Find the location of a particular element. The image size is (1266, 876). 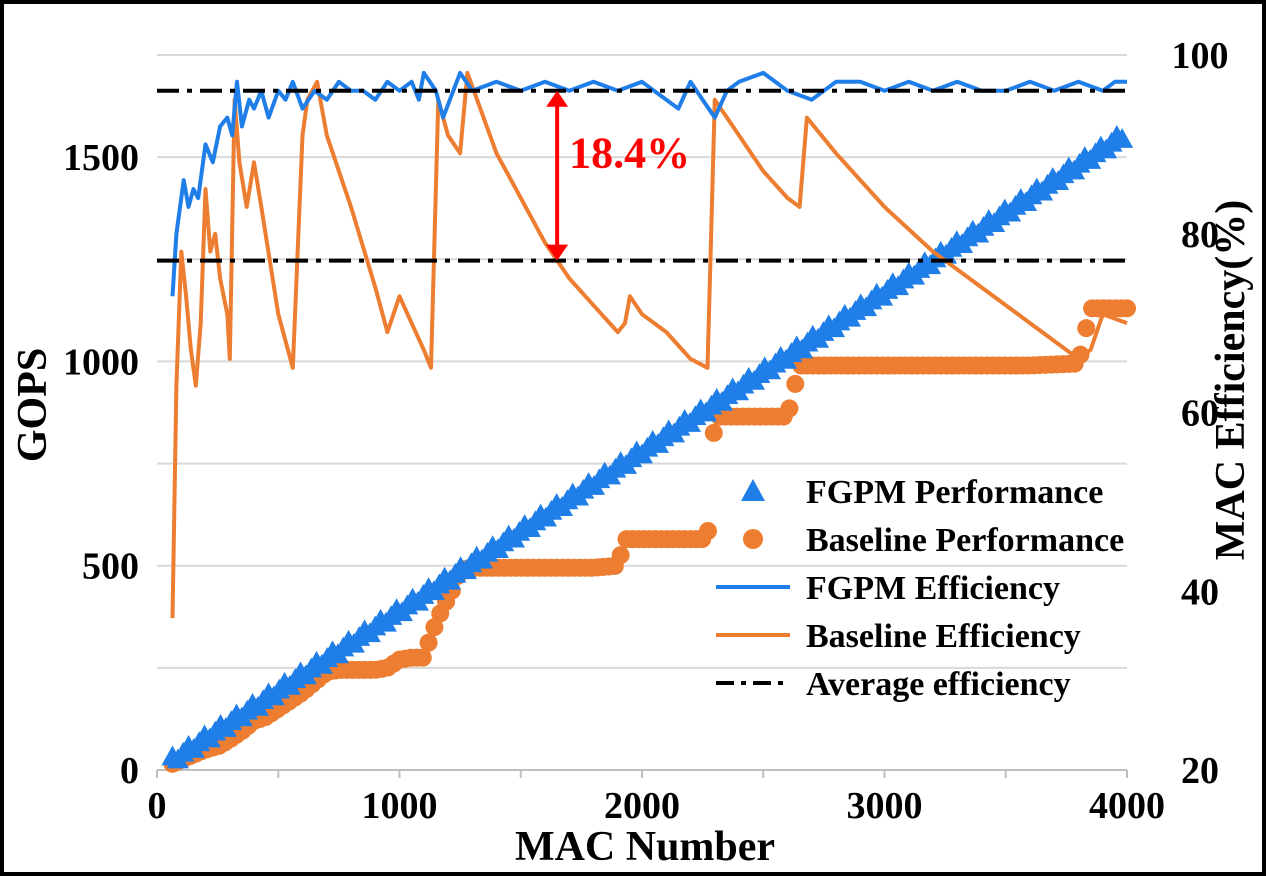

x-tick-label: 1000 is located at coordinates (400, 806).